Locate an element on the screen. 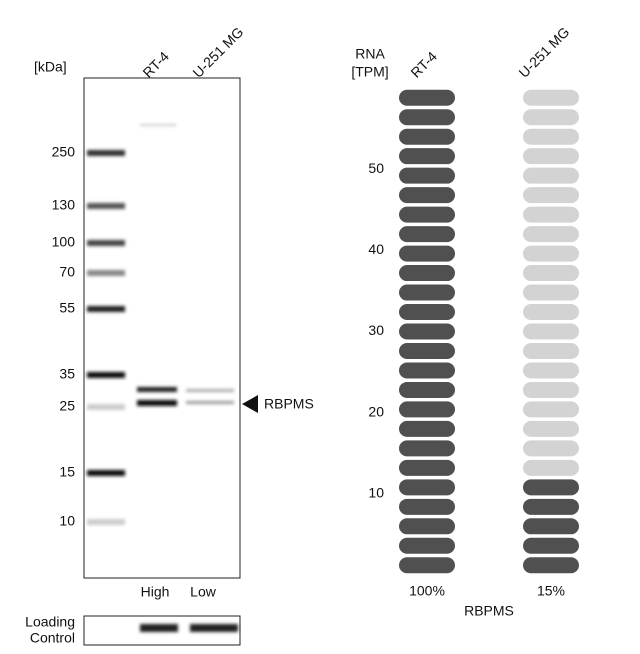  sample-label: RT-4 is located at coordinates (423, 64).